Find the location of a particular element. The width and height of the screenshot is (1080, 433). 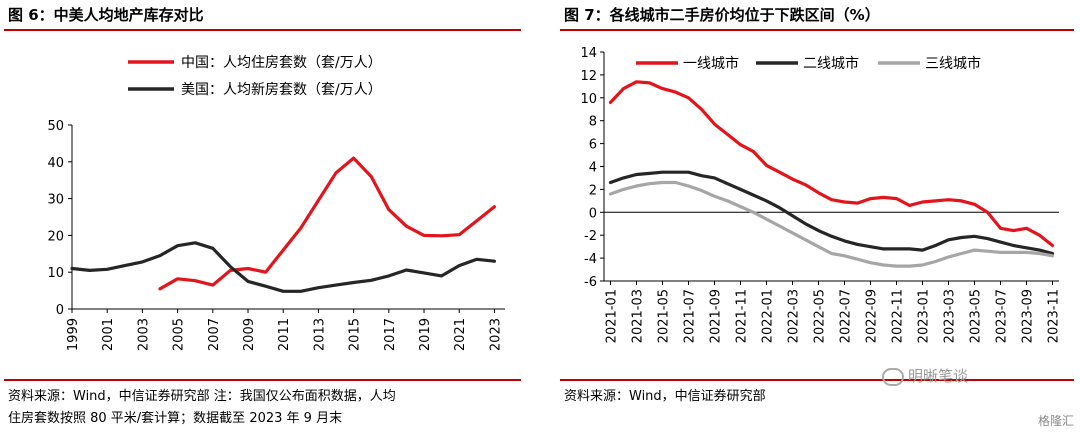

right-x-tick-label: 2023-11 is located at coordinates (1054, 316).